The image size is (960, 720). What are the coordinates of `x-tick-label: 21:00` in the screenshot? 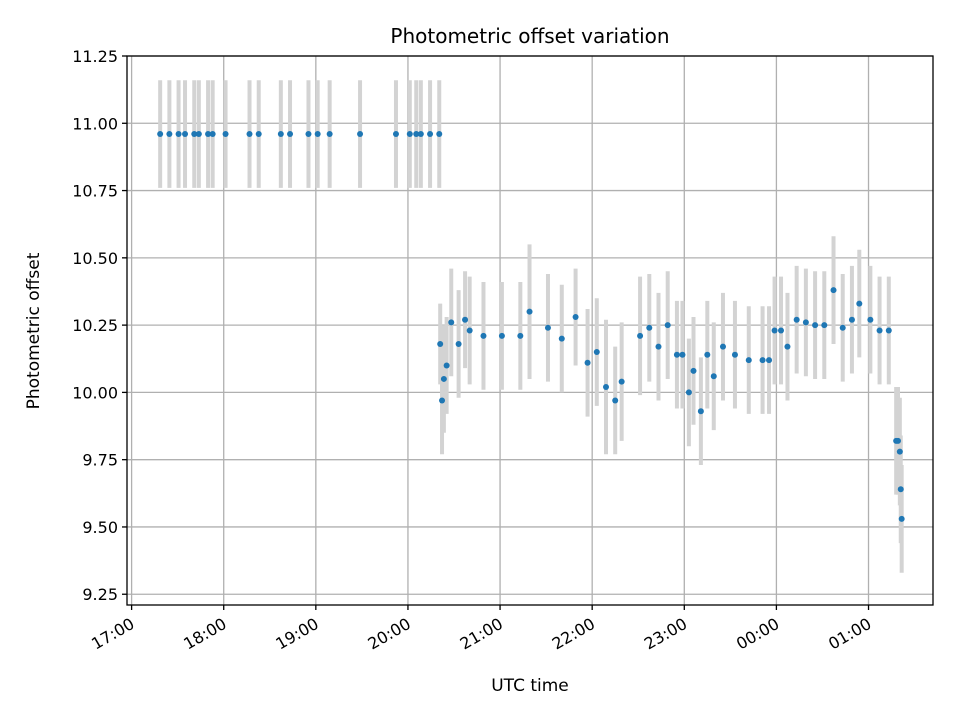 It's located at (481, 634).